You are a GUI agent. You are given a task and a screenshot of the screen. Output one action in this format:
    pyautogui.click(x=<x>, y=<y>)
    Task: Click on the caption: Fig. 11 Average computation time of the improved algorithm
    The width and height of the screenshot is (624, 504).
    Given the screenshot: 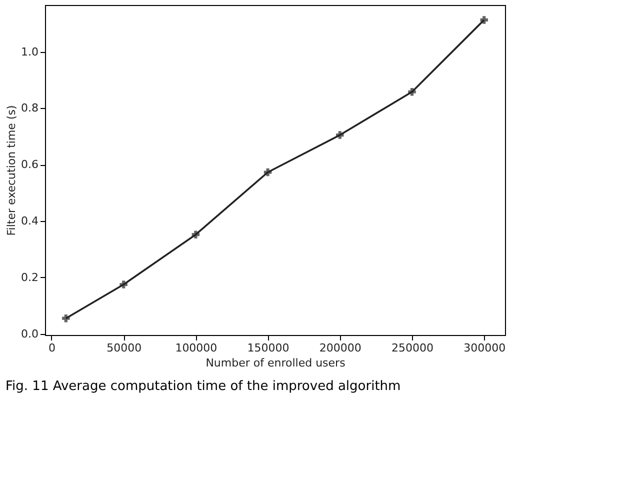 What is the action you would take?
    pyautogui.click(x=203, y=386)
    